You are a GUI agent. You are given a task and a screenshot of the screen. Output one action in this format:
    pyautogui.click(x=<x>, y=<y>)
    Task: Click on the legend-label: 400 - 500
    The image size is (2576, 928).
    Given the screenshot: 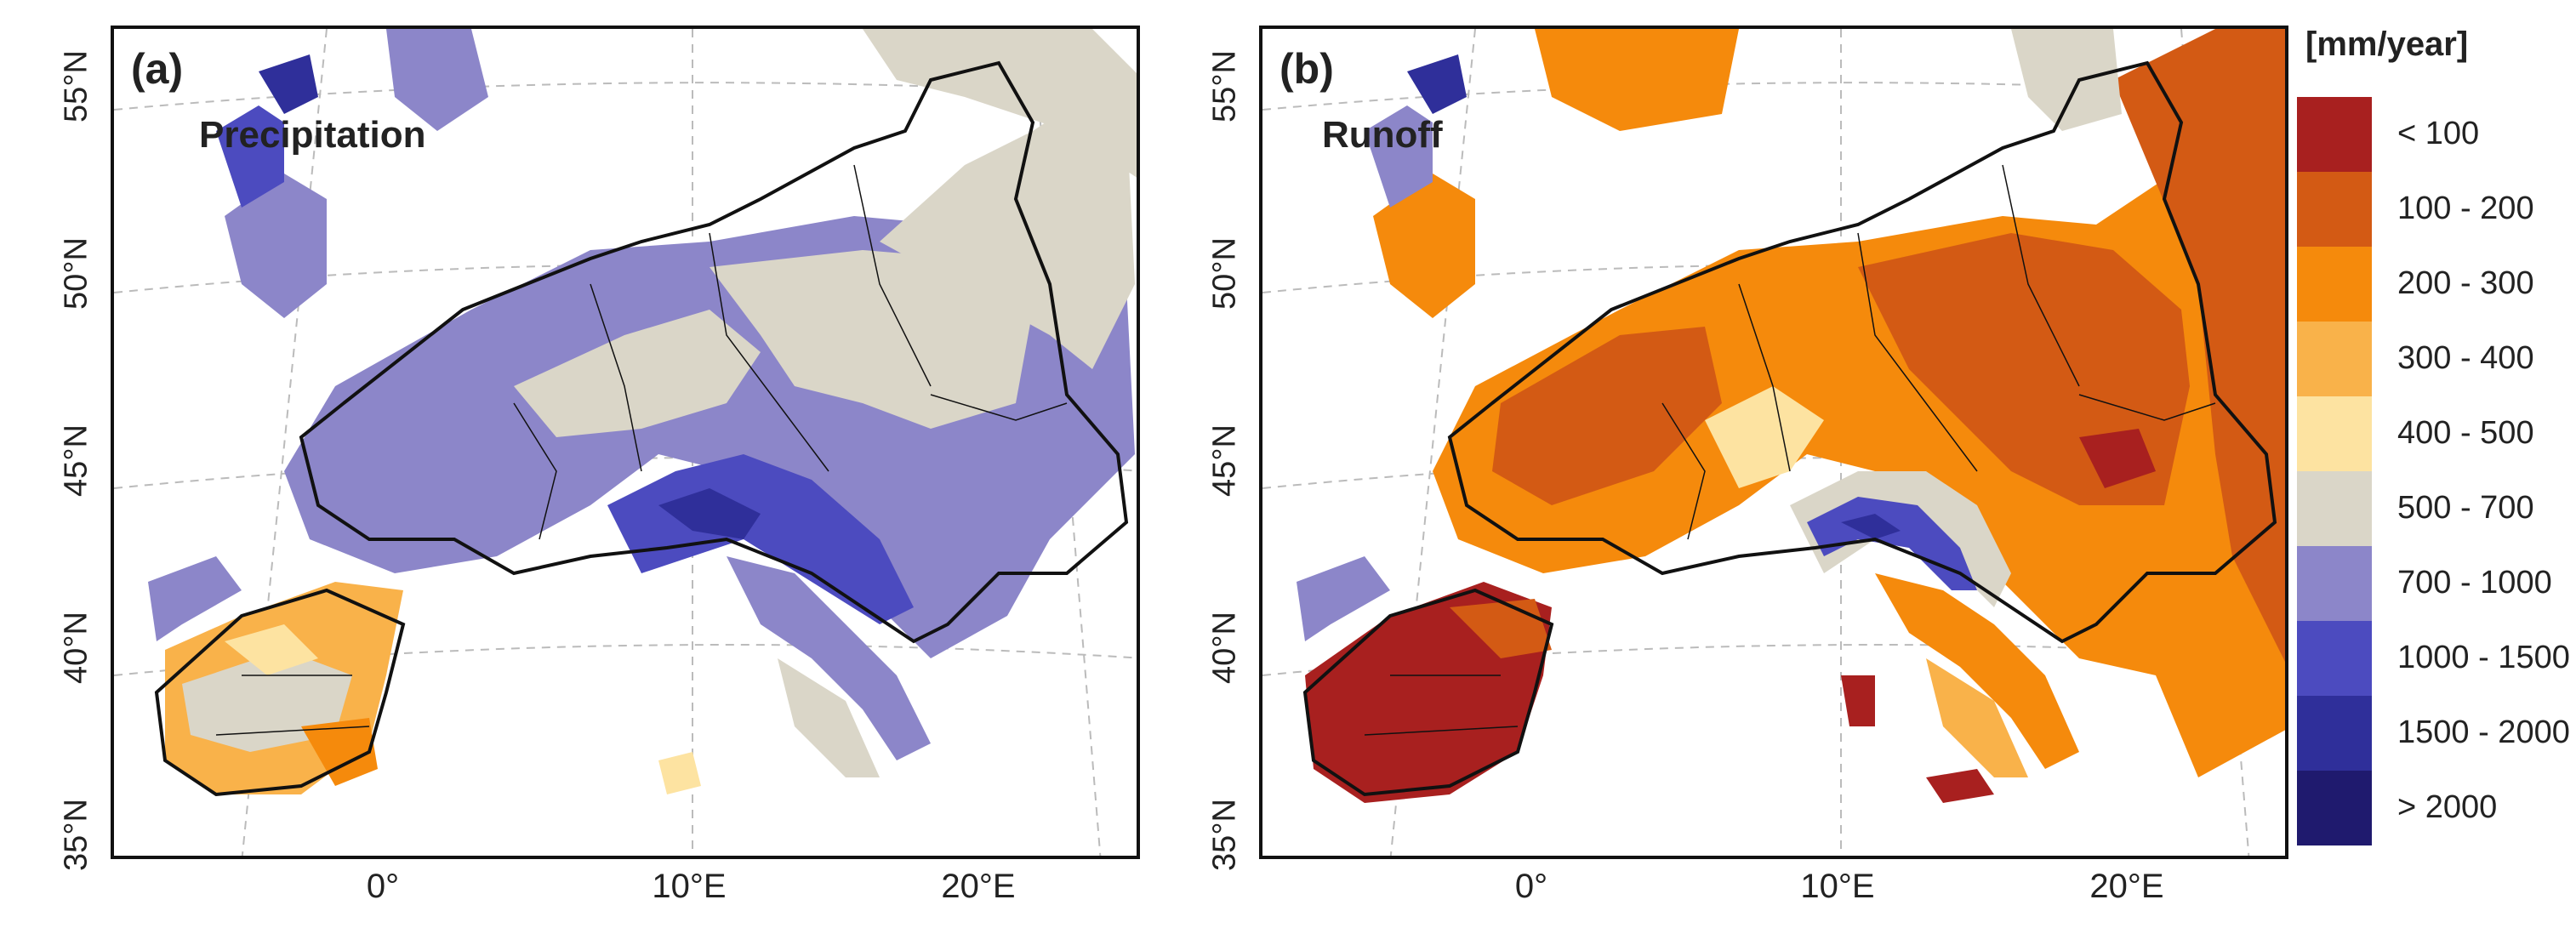 What is the action you would take?
    pyautogui.click(x=2465, y=433)
    